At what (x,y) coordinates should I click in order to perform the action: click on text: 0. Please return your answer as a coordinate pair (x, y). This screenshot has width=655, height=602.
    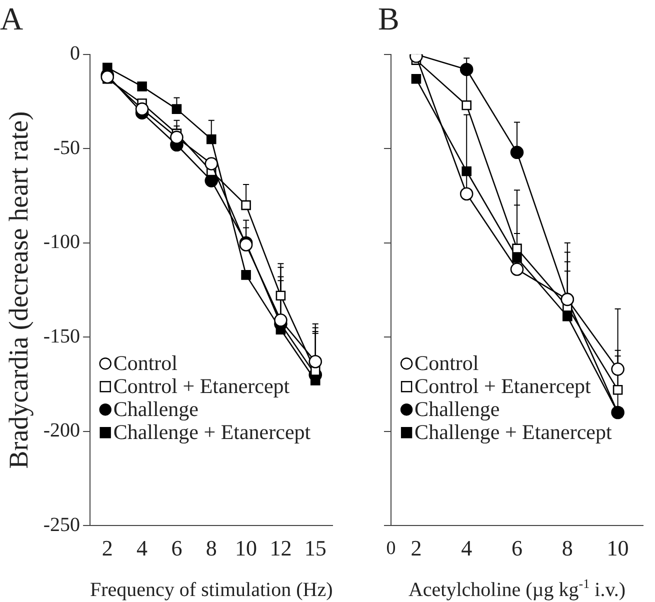
    Looking at the image, I should click on (391, 549).